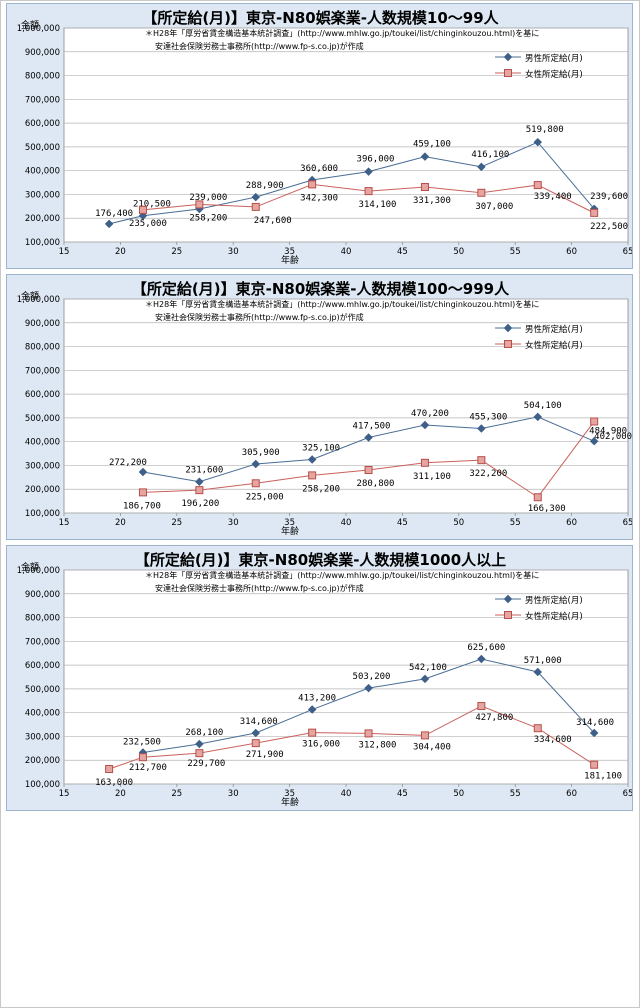  I want to click on data-label-female: 163,000, so click(114, 783).